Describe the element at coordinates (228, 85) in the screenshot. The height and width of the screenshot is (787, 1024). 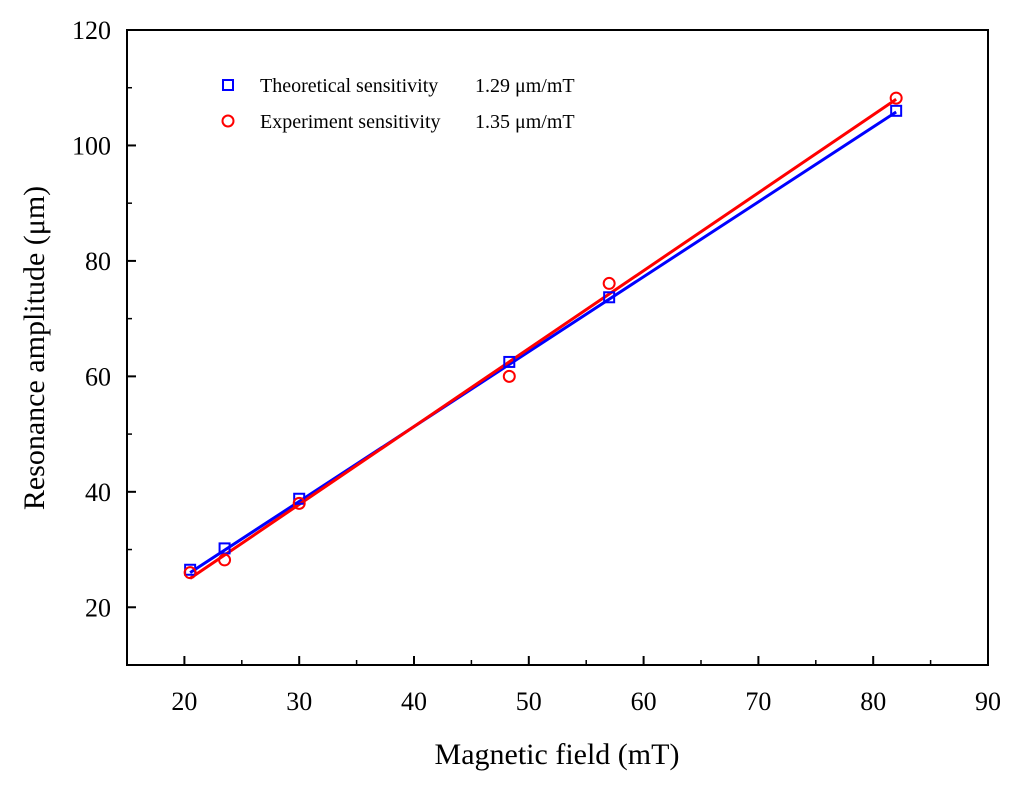
I see `legend-marker-theoretical` at that location.